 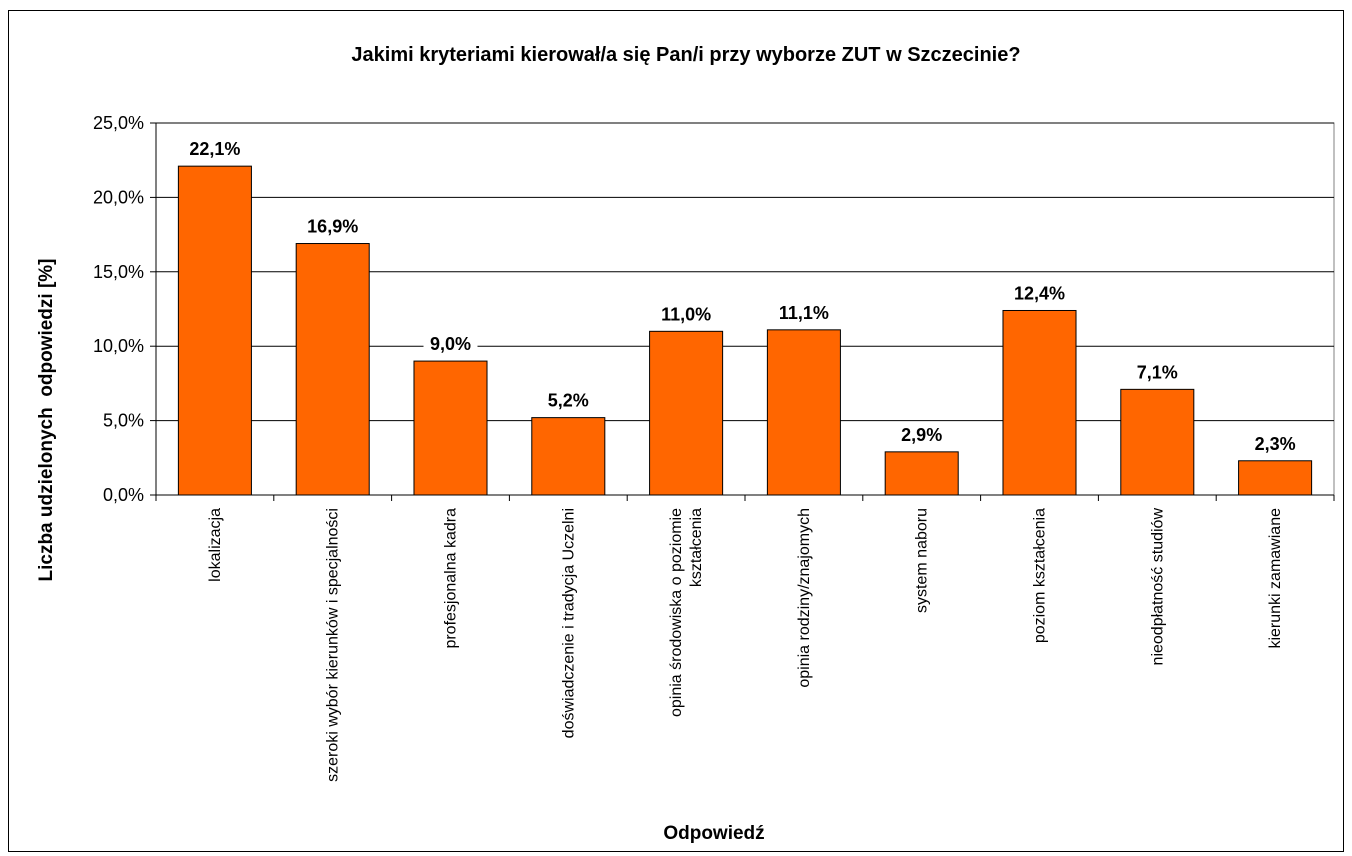 I want to click on value-label: 22,1%, so click(x=214, y=149).